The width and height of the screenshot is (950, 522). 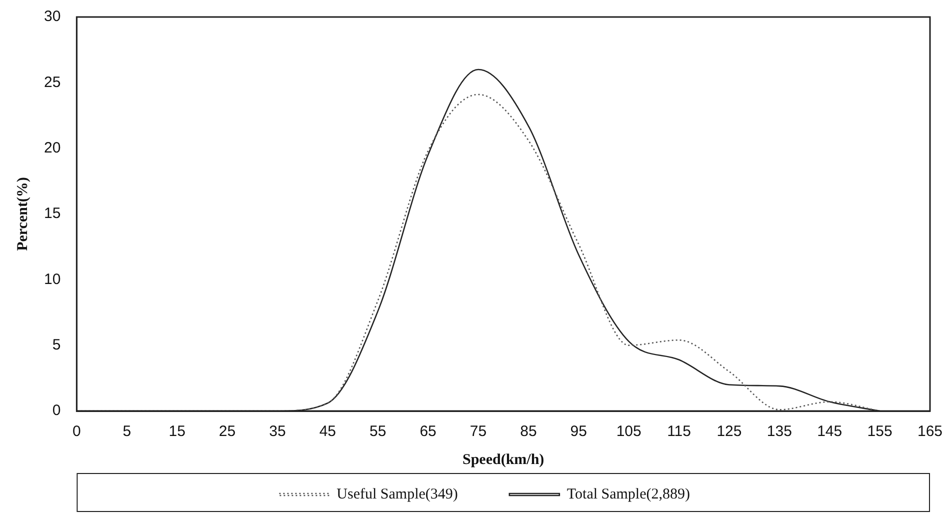 I want to click on x-tick-label: 55, so click(x=378, y=431).